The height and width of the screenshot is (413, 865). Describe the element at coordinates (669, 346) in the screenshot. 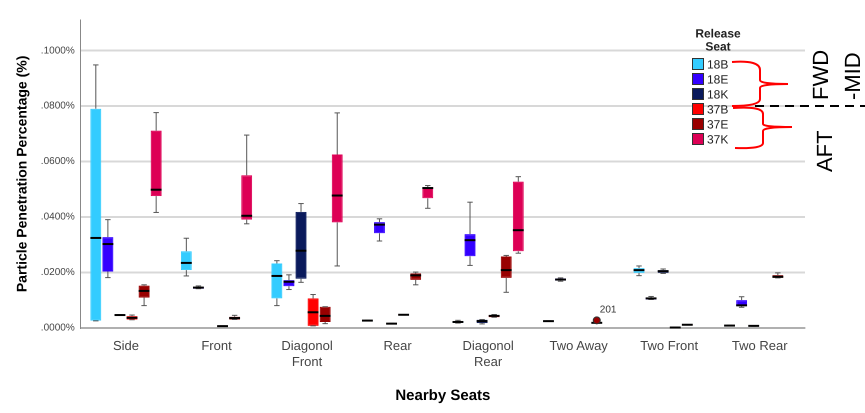

I see `x-tick-label: Two Front` at that location.